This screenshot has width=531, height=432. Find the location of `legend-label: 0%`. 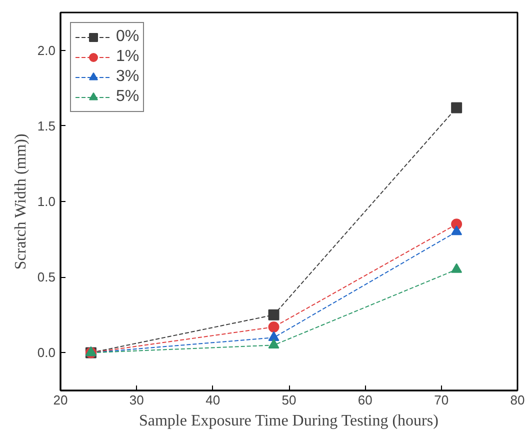

legend-label: 0% is located at coordinates (128, 37).